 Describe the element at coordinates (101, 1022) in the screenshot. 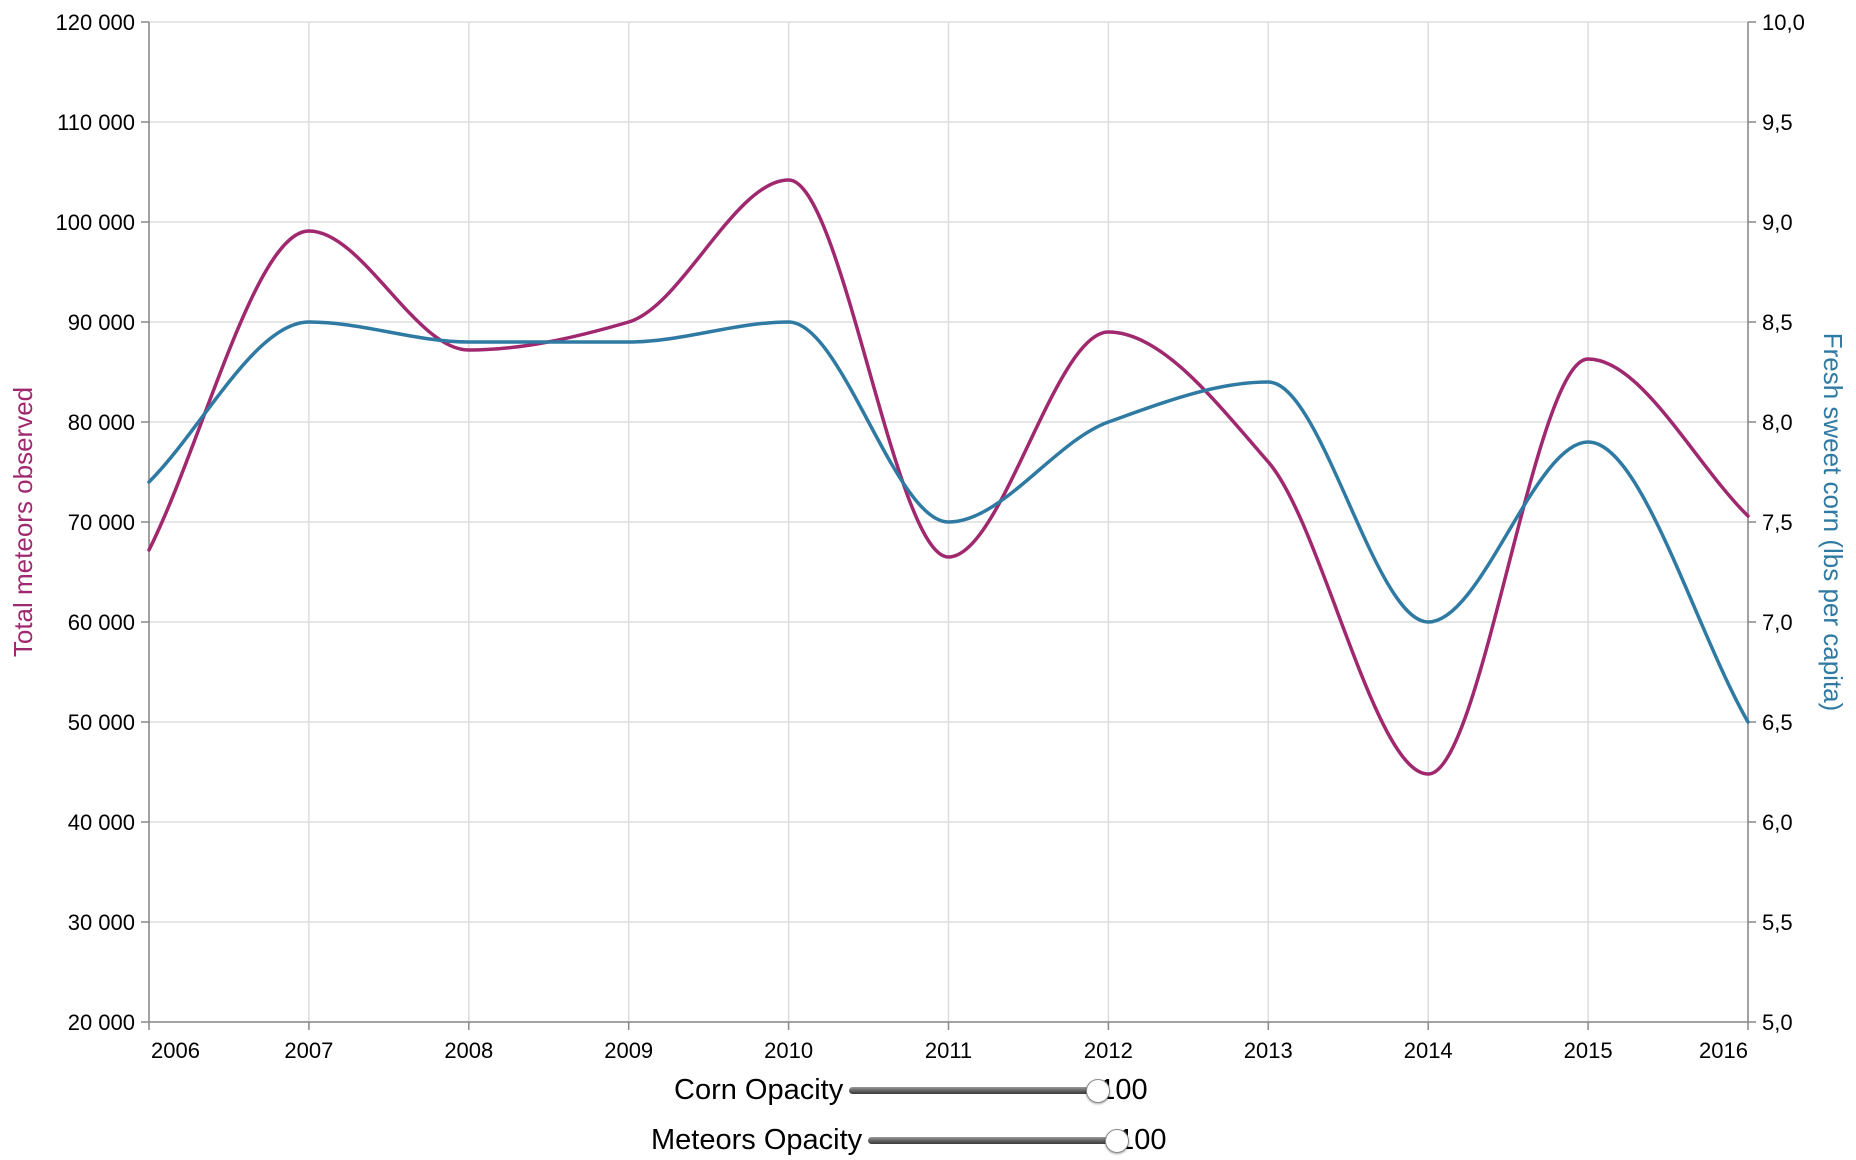

I see `left-tick-label: 20 000` at that location.